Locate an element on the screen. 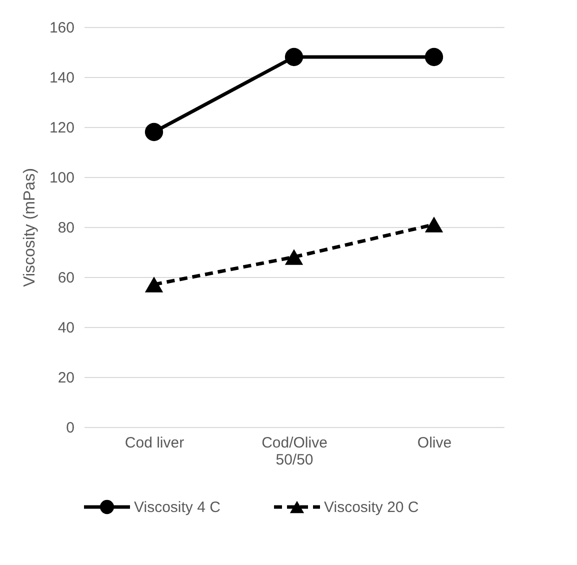 The height and width of the screenshot is (565, 577). legend-label: Viscosity 20 C is located at coordinates (371, 507).